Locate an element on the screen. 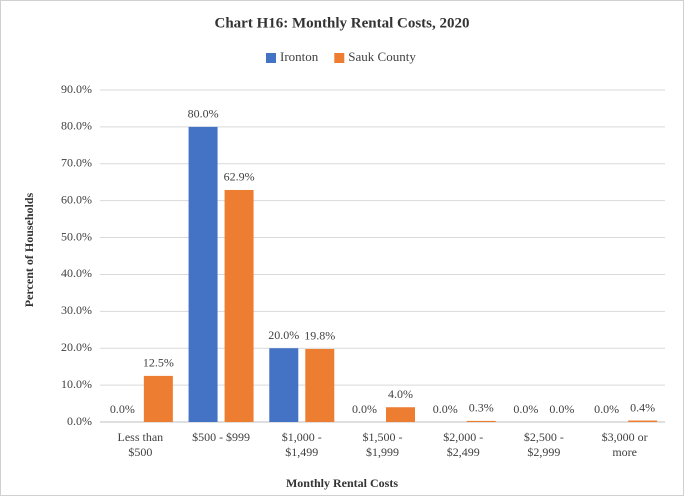 Image resolution: width=684 pixels, height=496 pixels. x-tick-label: $2,500 - is located at coordinates (544, 437).